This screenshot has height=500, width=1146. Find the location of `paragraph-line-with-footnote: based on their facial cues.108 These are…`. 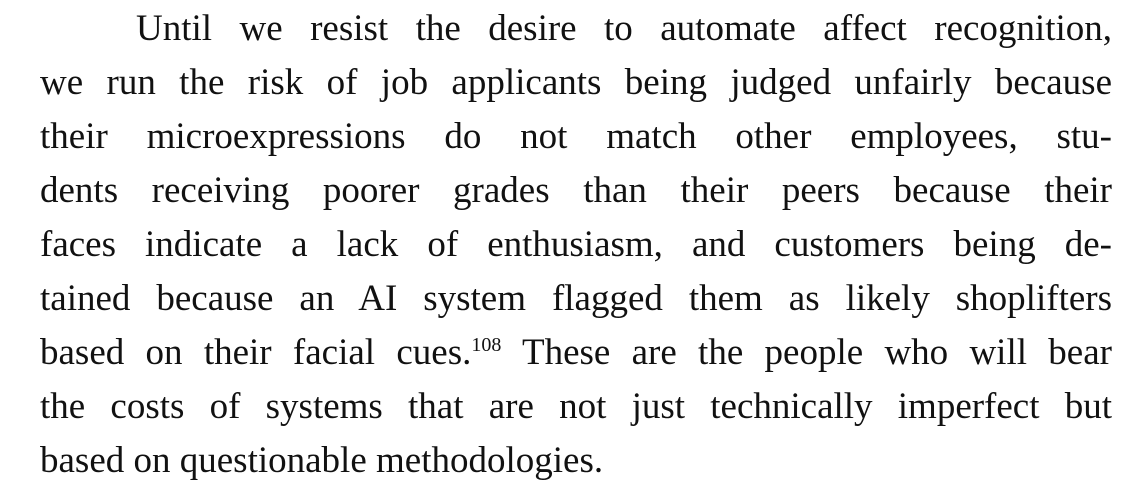

paragraph-line-with-footnote: based on their facial cues.108 These are… is located at coordinates (576, 353).